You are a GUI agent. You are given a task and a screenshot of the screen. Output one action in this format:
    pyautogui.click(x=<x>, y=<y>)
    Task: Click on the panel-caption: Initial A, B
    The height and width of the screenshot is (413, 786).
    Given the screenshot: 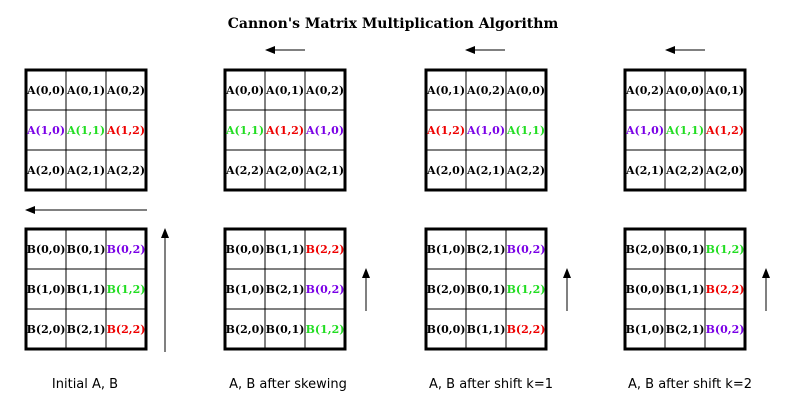 What is the action you would take?
    pyautogui.click(x=85, y=384)
    